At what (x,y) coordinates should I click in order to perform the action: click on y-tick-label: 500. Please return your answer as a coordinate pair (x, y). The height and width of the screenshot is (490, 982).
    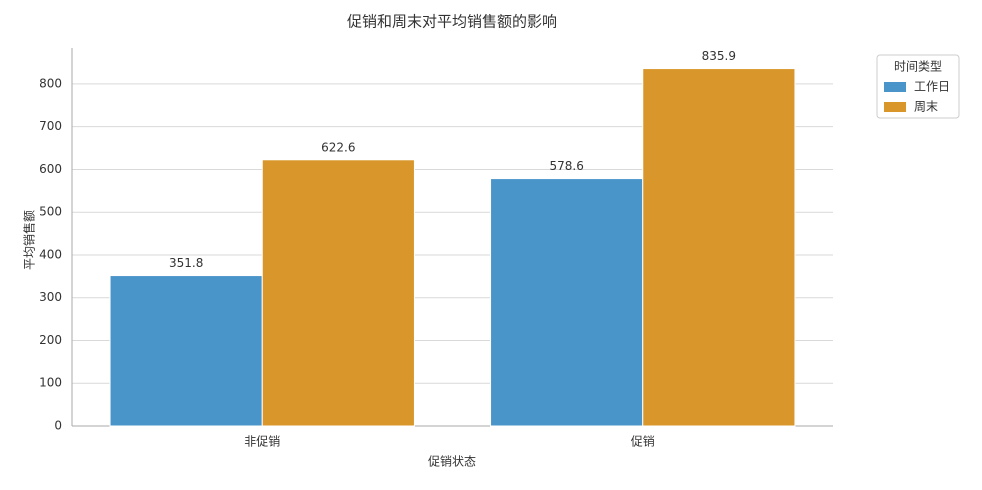
    Looking at the image, I should click on (50, 212).